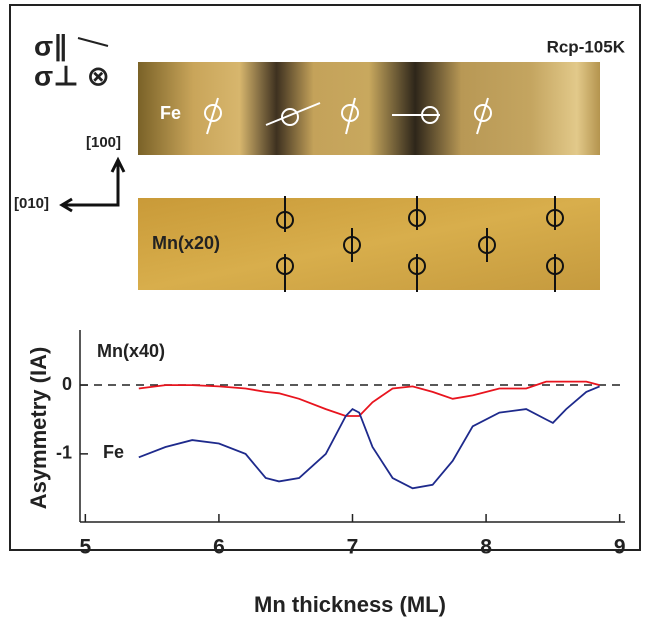  I want to click on axis-010-label: [010], so click(31, 203).